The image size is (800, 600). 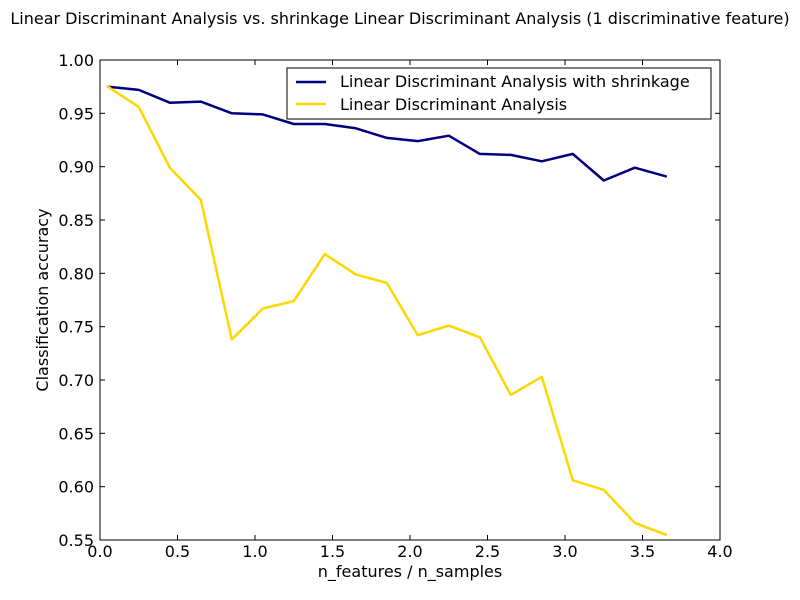 What do you see at coordinates (76, 380) in the screenshot?
I see `y-tick-label: 0.70` at bounding box center [76, 380].